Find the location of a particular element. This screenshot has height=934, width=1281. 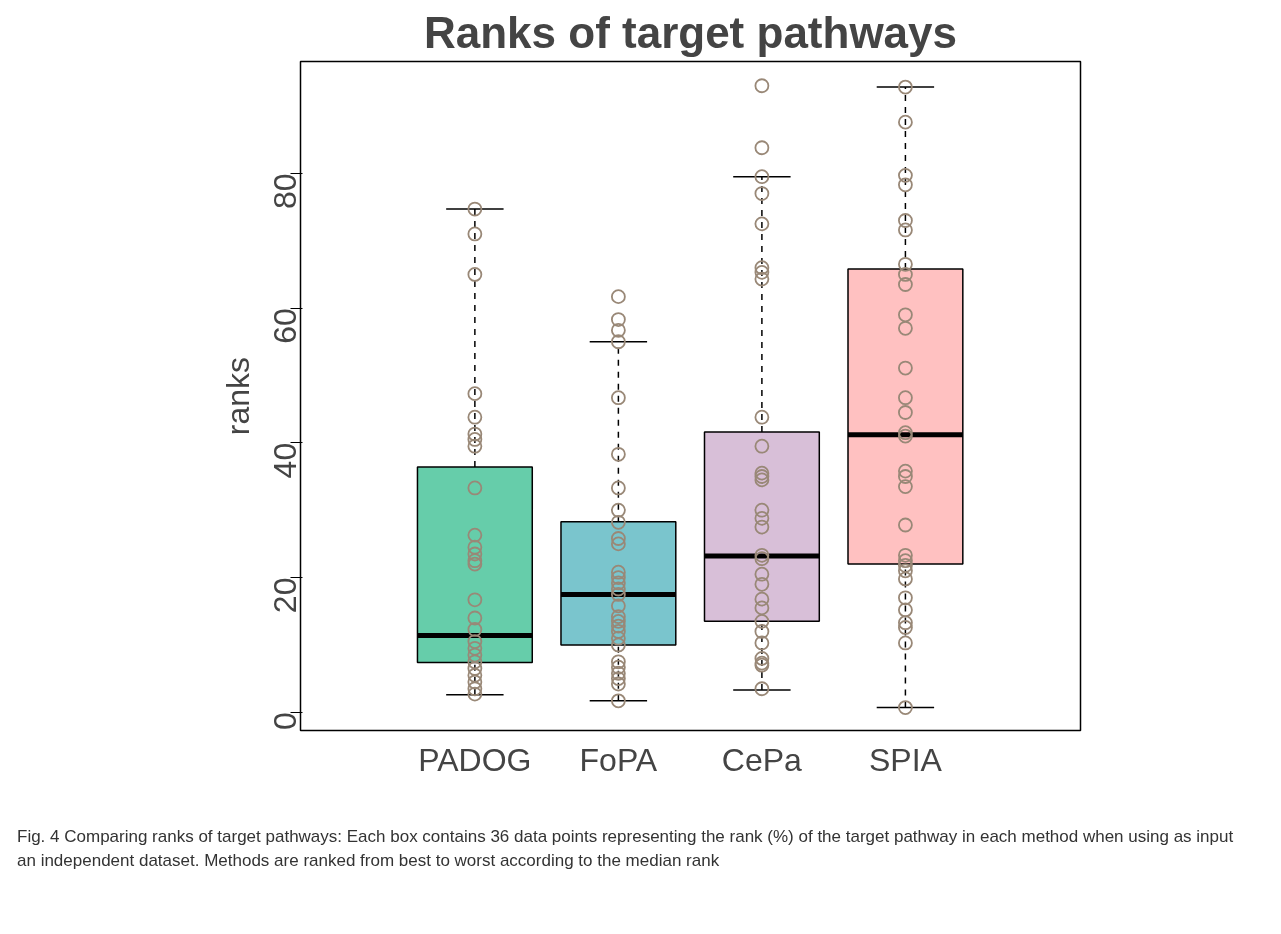

y-tick-label: 0 is located at coordinates (285, 721).